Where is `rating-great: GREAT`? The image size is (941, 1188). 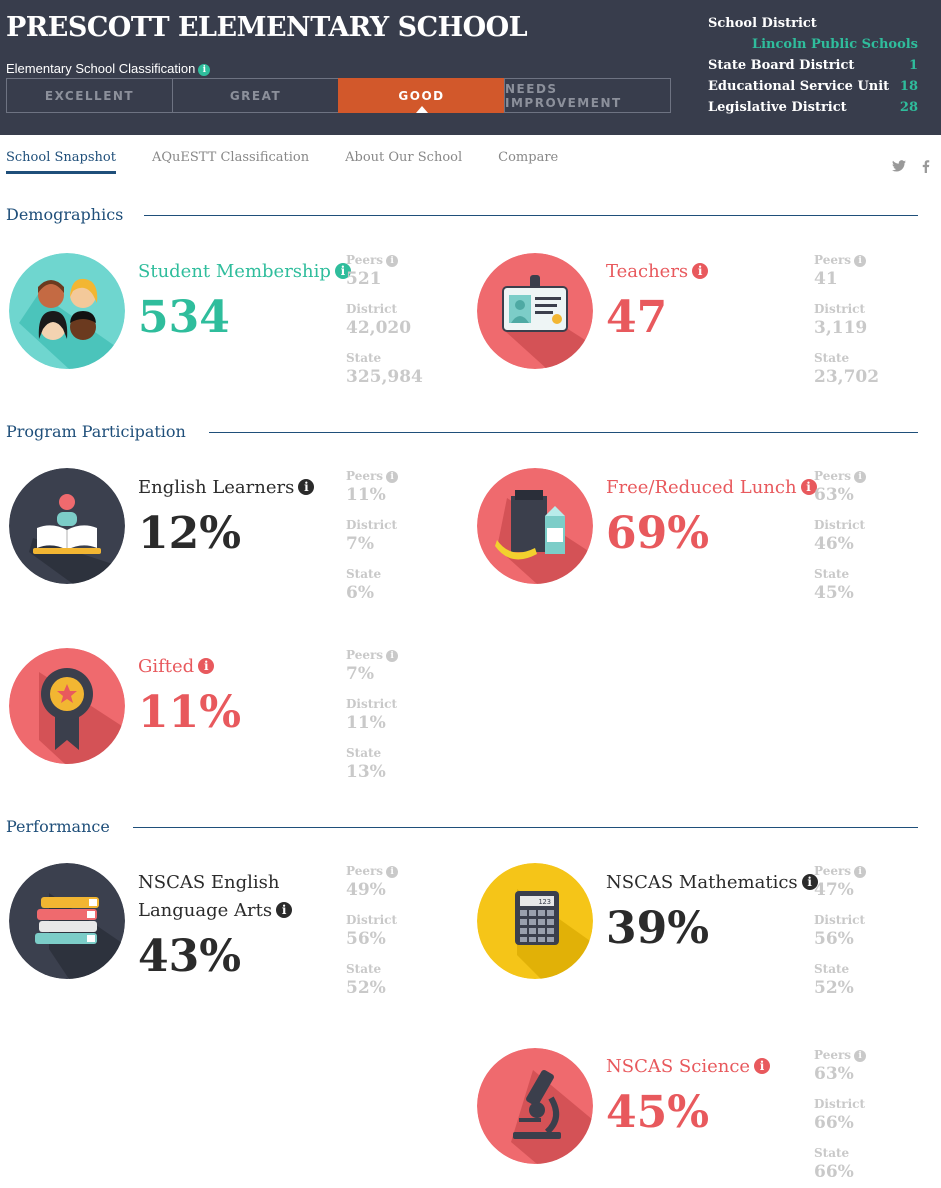
rating-great: GREAT is located at coordinates (255, 95).